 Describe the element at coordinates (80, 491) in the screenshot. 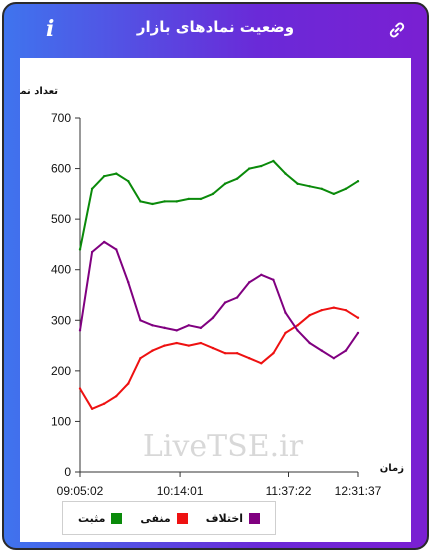

I see `x-tick-label: 09:05:02` at that location.